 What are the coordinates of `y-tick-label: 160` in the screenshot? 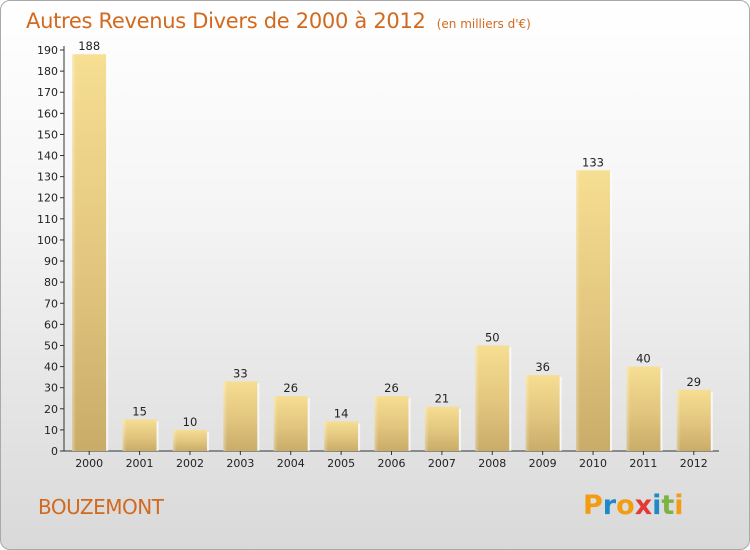 It's located at (47, 113).